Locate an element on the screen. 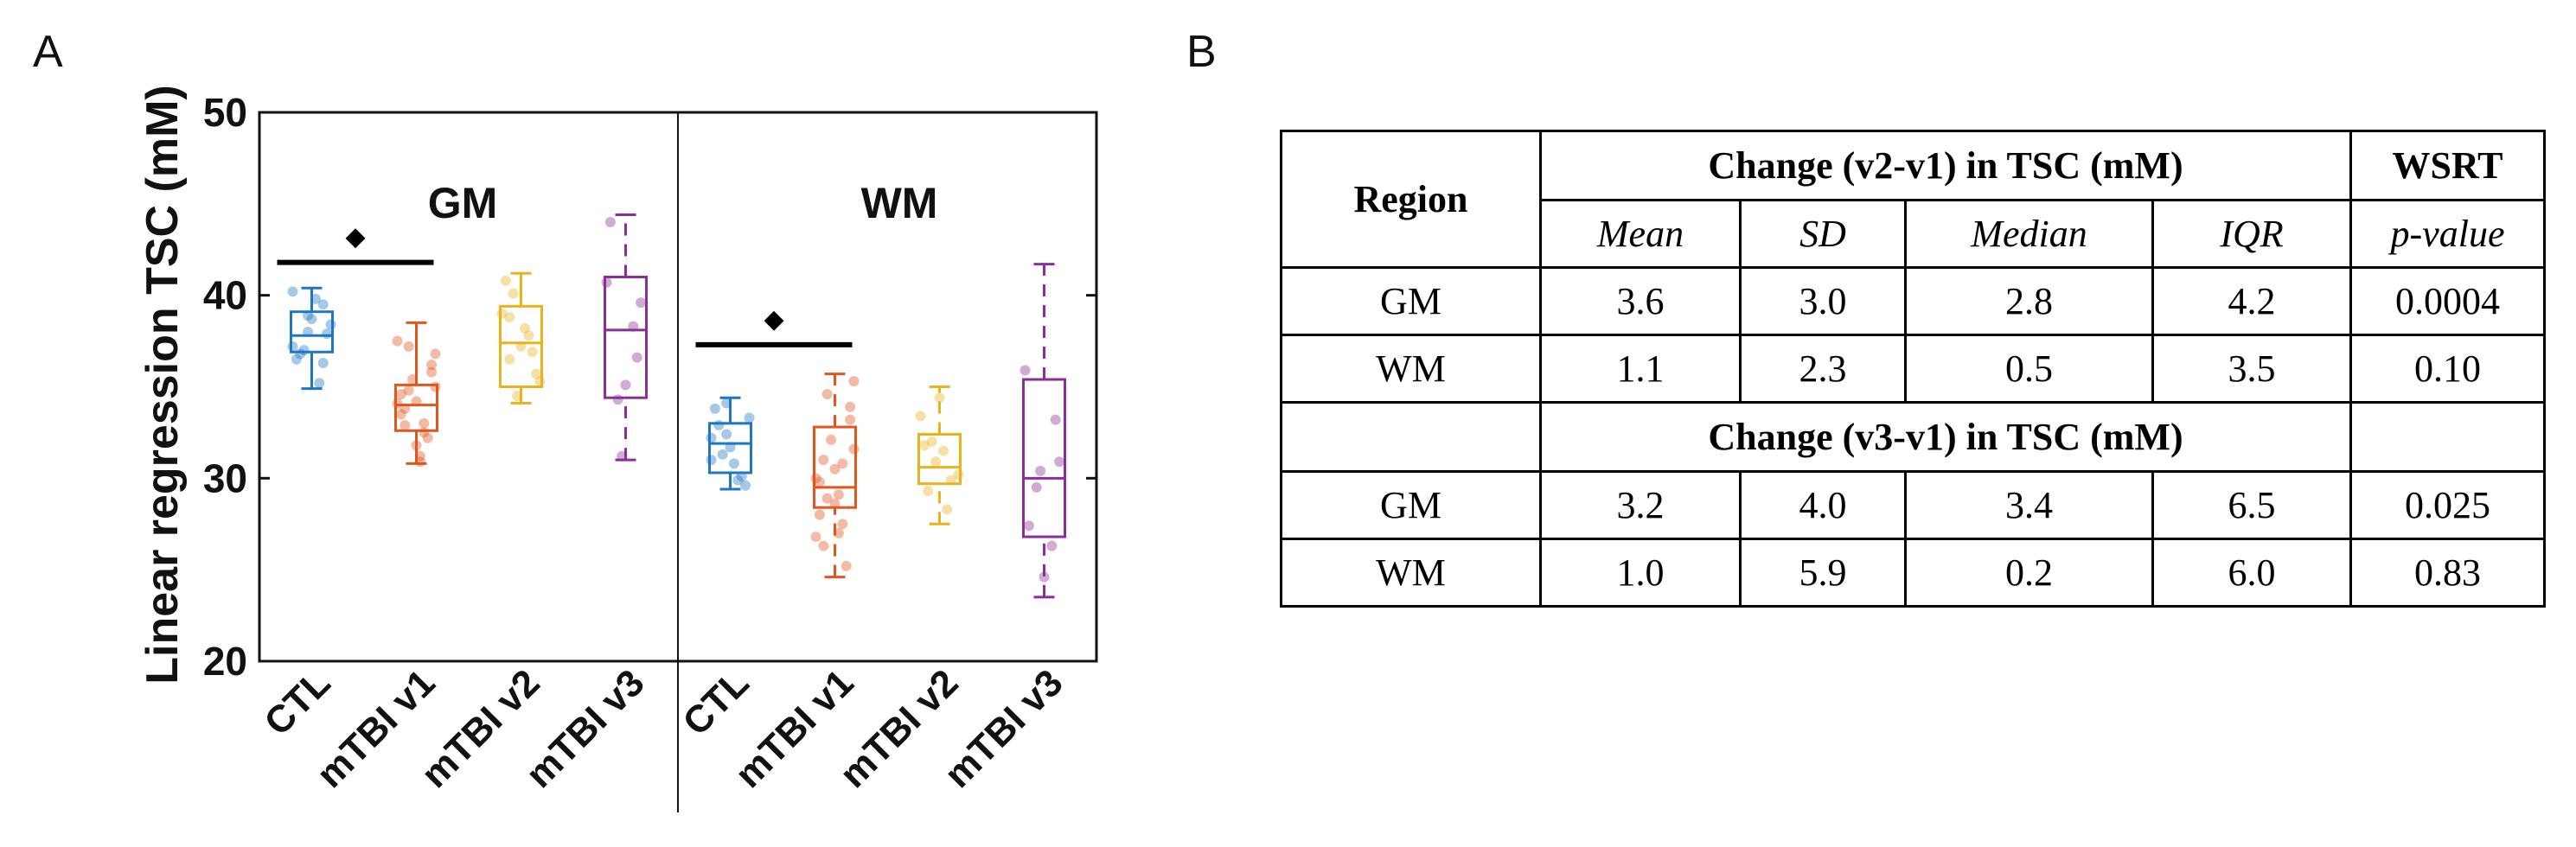 The width and height of the screenshot is (2576, 847). y-tick-label: 20 is located at coordinates (225, 661).